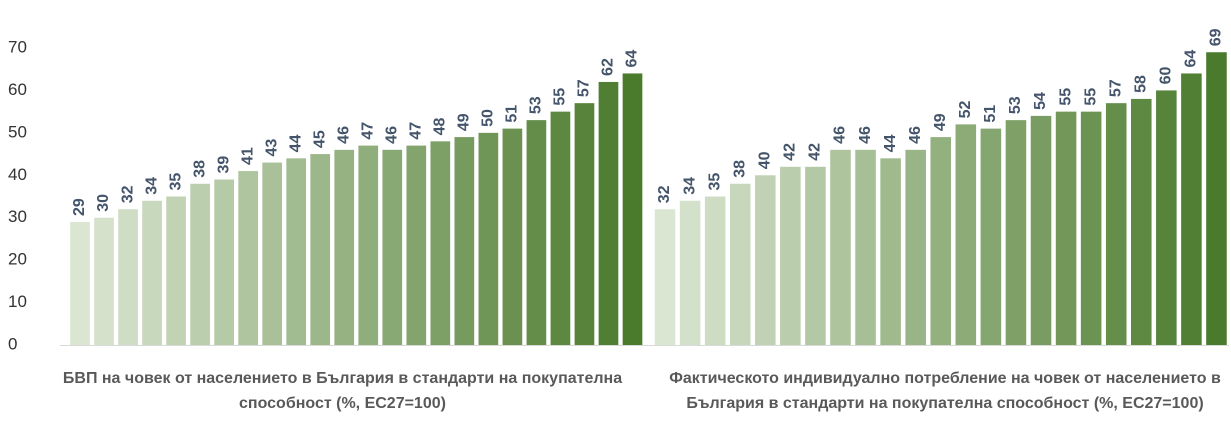 The height and width of the screenshot is (444, 1231). What do you see at coordinates (247, 156) in the screenshot?
I see `data-label: 41` at bounding box center [247, 156].